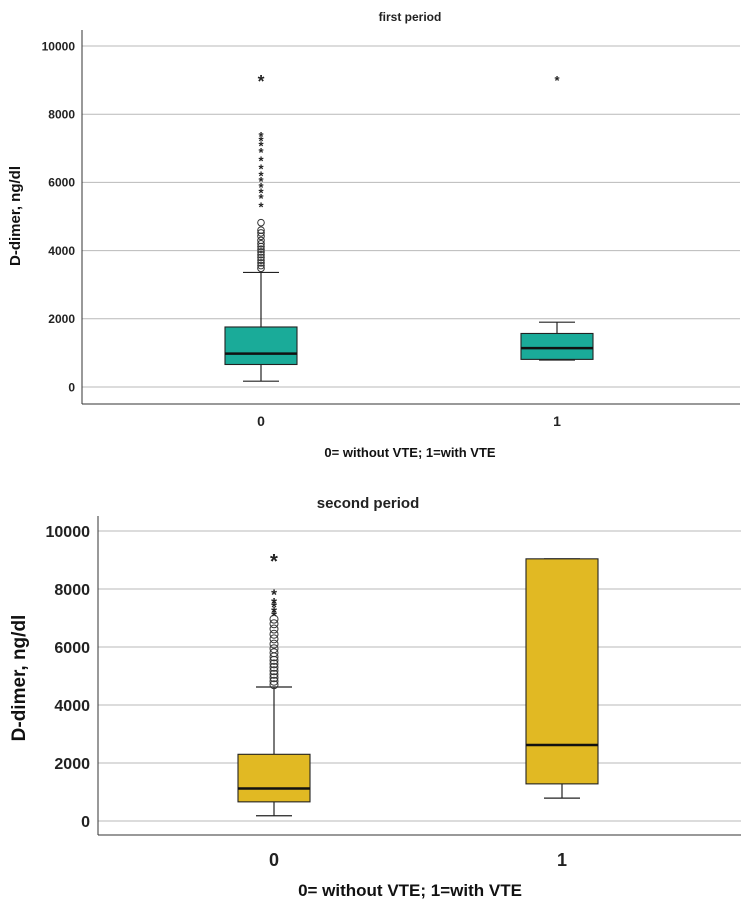 This screenshot has width=749, height=910. I want to click on box-group-0: *************, so click(261, 226).